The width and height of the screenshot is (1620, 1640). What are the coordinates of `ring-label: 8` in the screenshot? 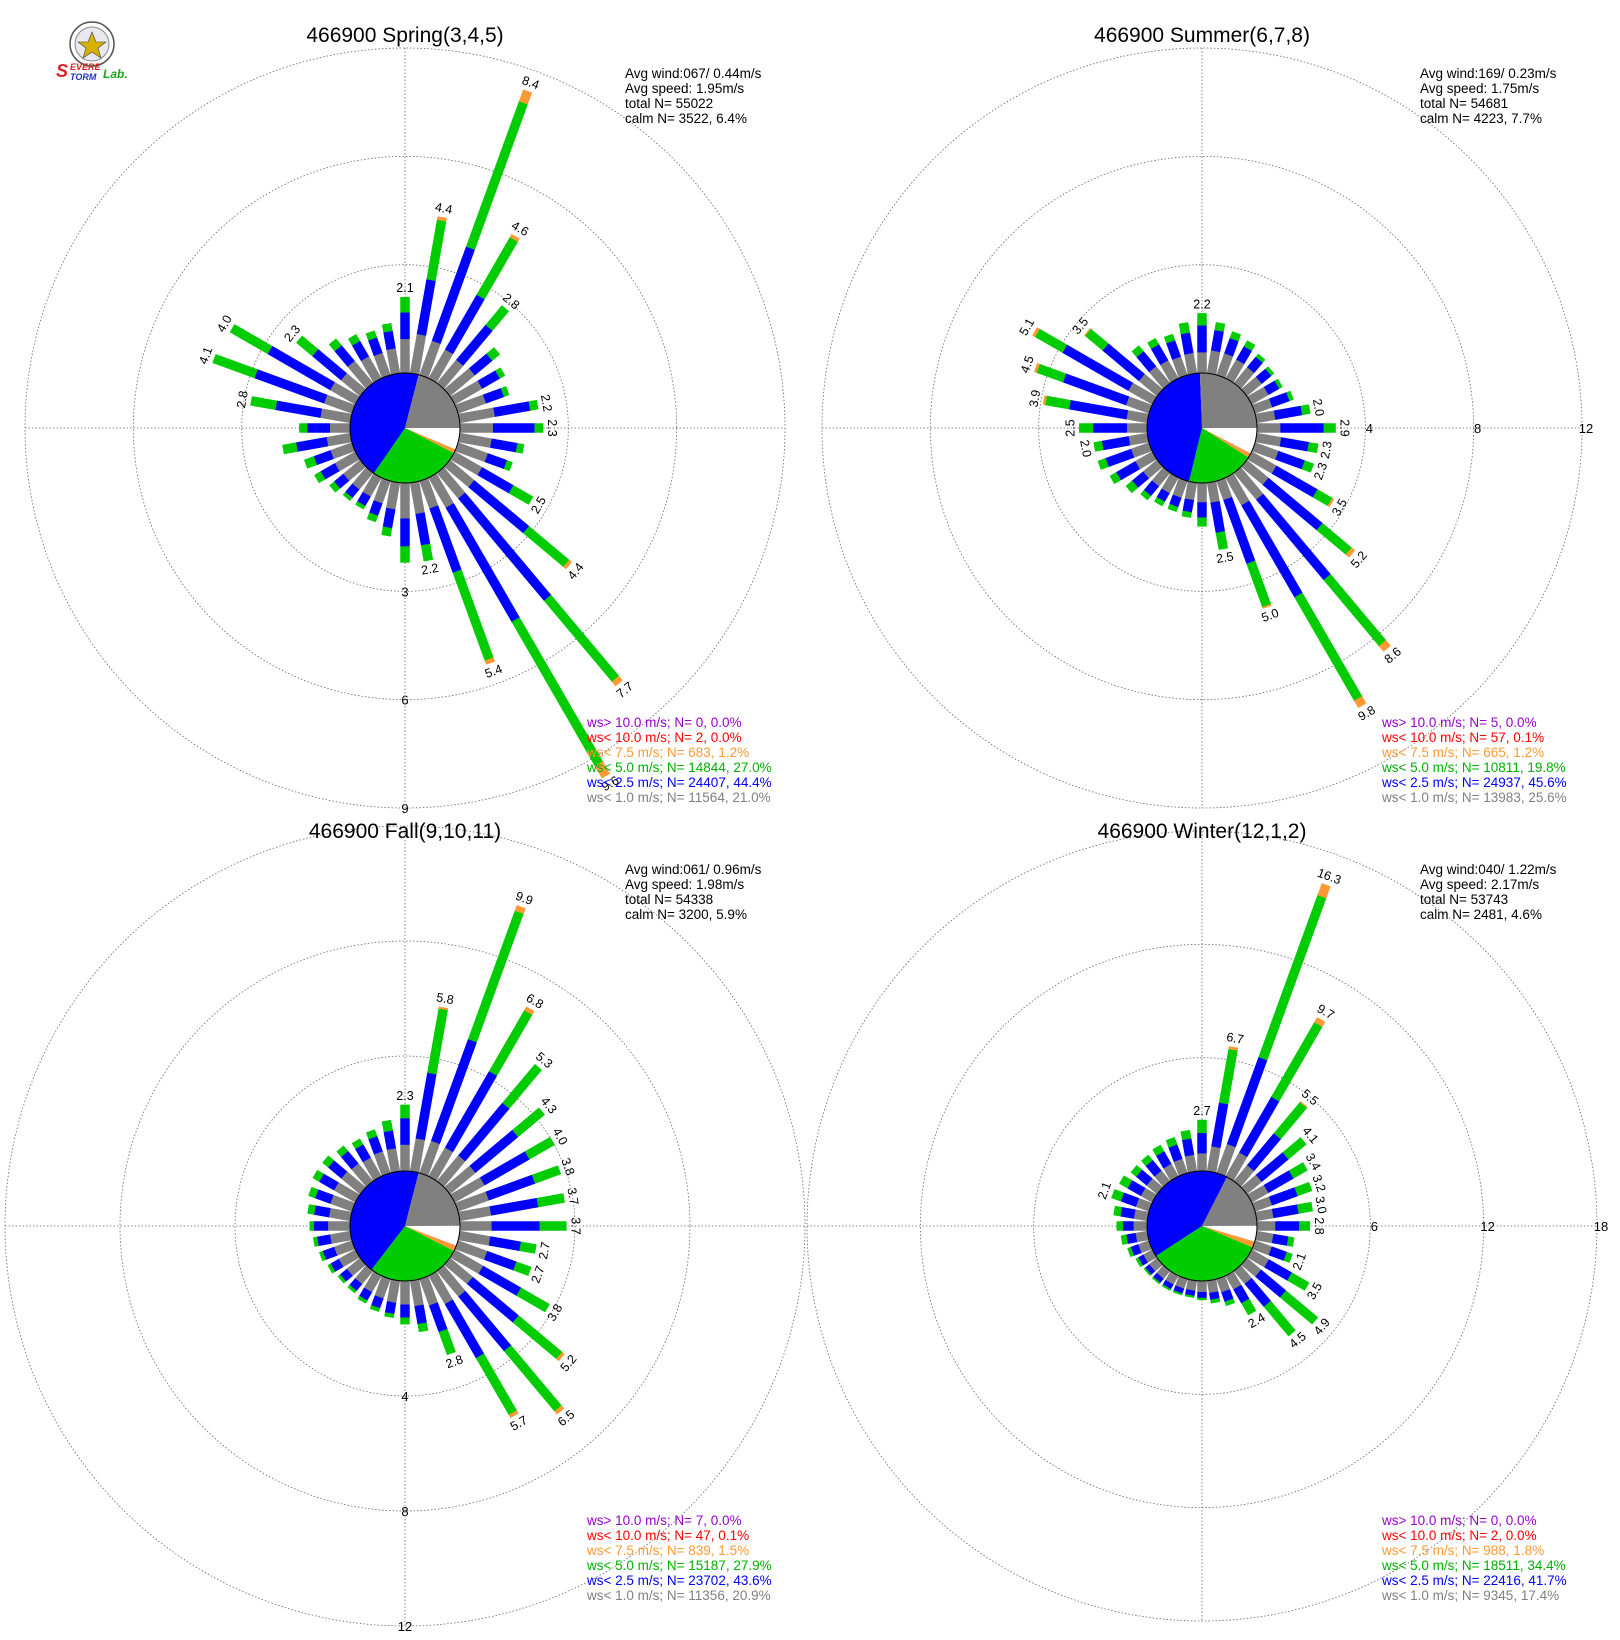 It's located at (404, 1511).